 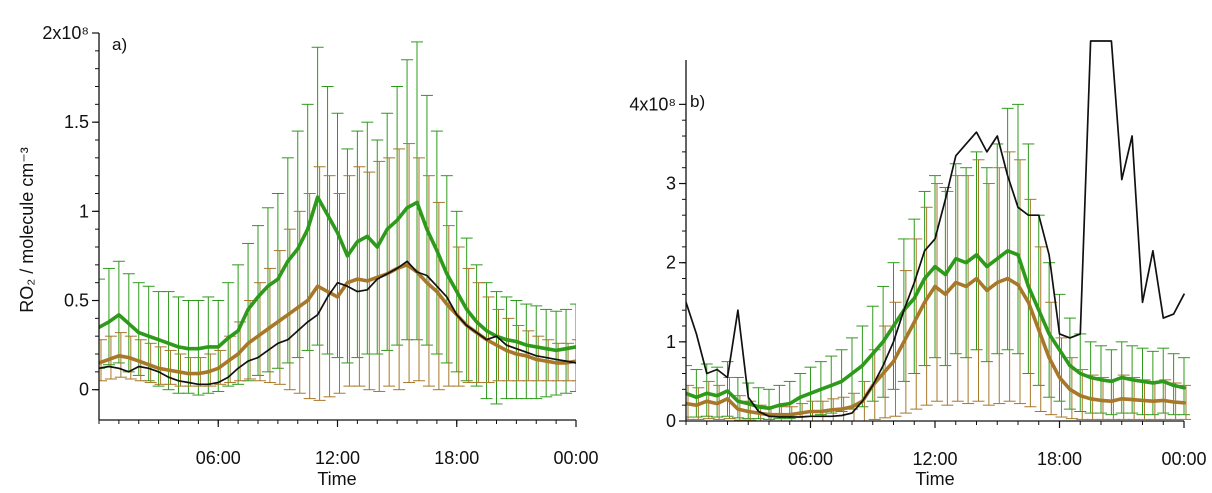 What do you see at coordinates (119, 44) in the screenshot?
I see `panel-a-label: a)` at bounding box center [119, 44].